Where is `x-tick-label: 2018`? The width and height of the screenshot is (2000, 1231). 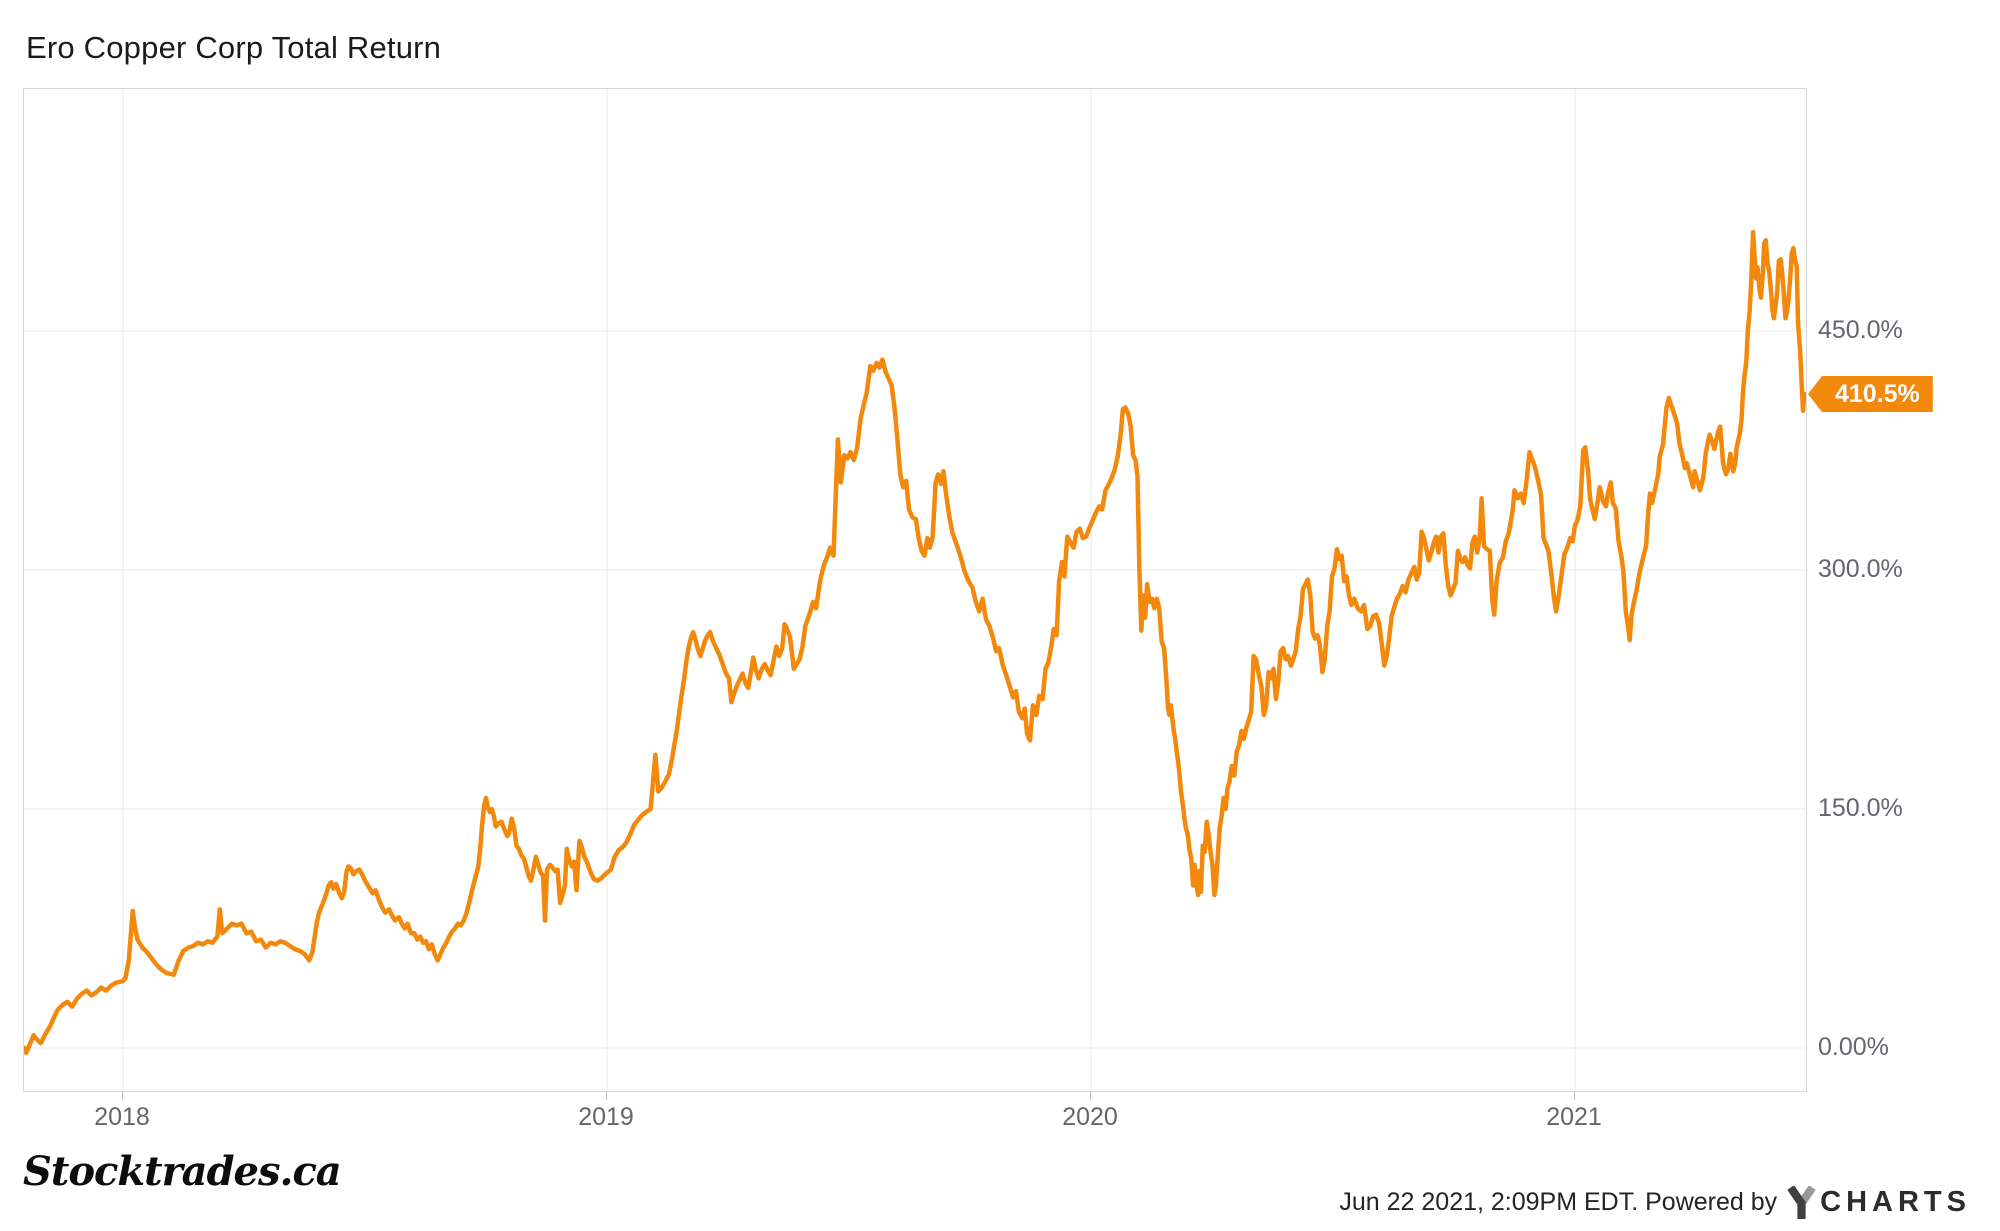
x-tick-label: 2018 is located at coordinates (122, 1117).